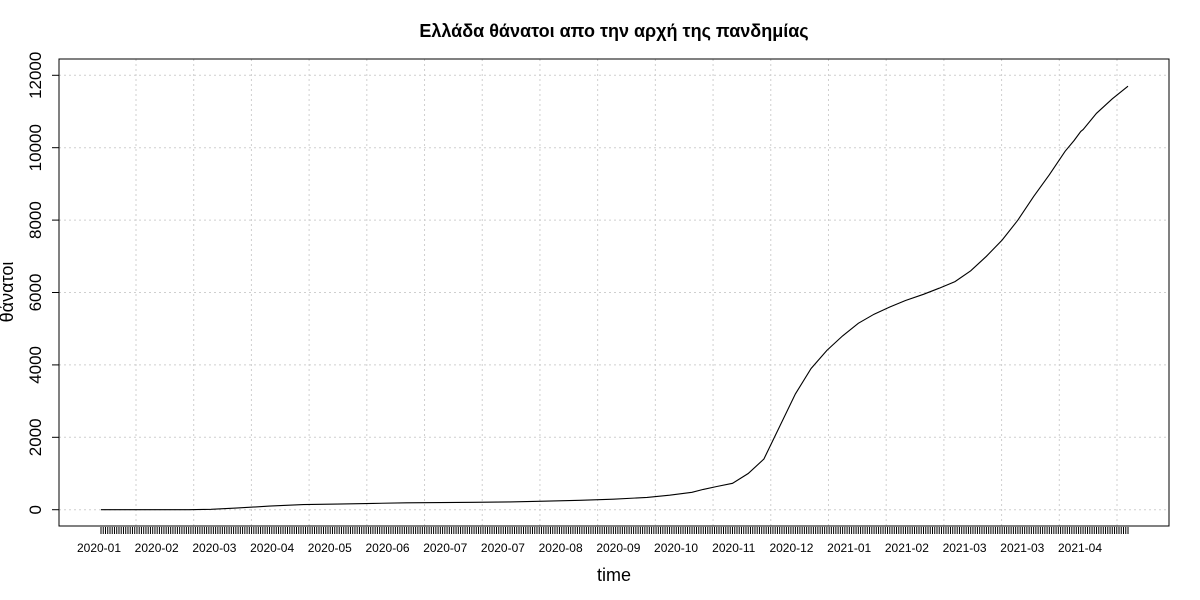 The image size is (1200, 600). I want to click on x-tick-label: 2020-03, so click(214, 548).